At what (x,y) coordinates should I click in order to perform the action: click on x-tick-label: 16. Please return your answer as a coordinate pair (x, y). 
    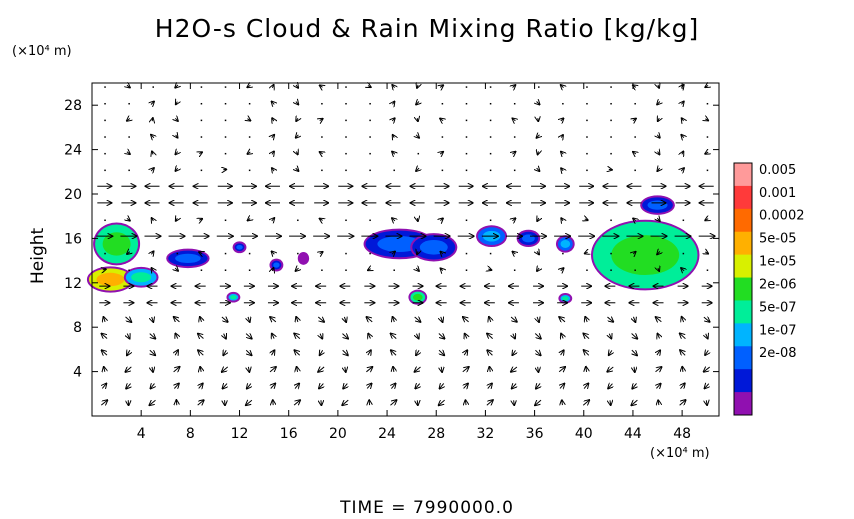
    Looking at the image, I should click on (289, 434).